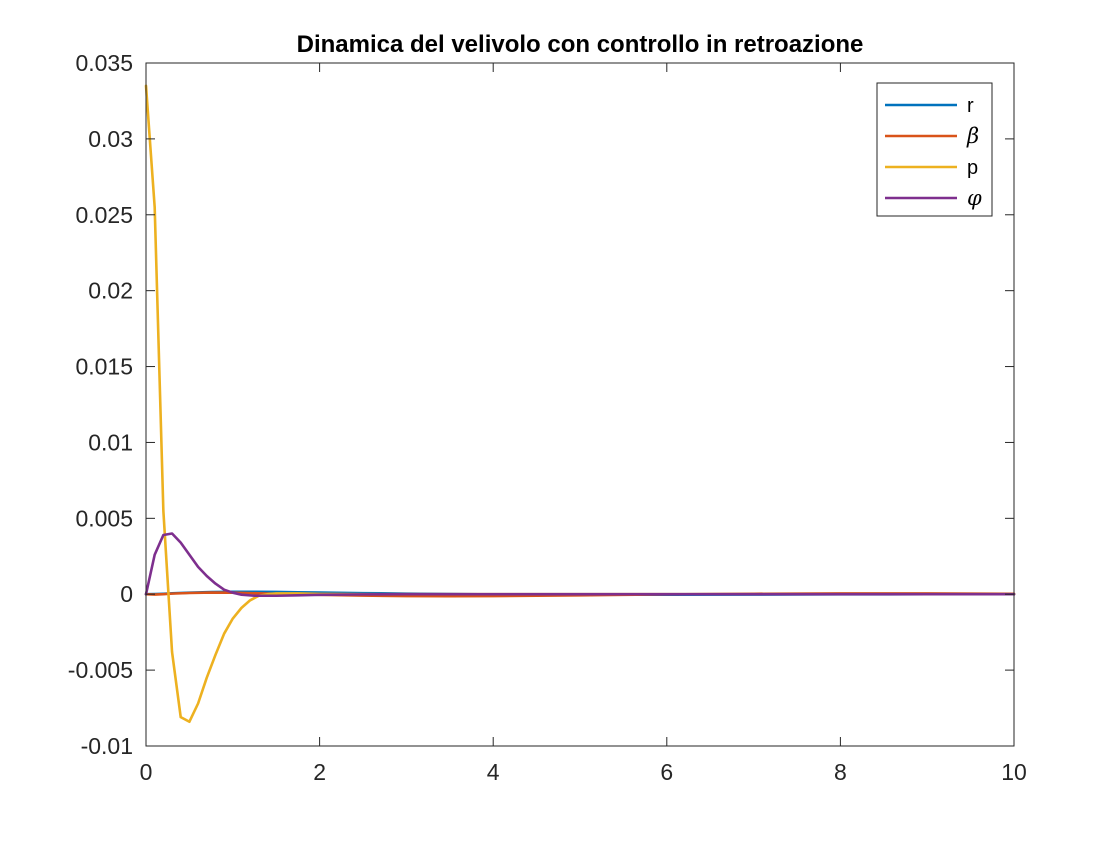  What do you see at coordinates (100, 670) in the screenshot?
I see `y-tick-label: -0.005` at bounding box center [100, 670].